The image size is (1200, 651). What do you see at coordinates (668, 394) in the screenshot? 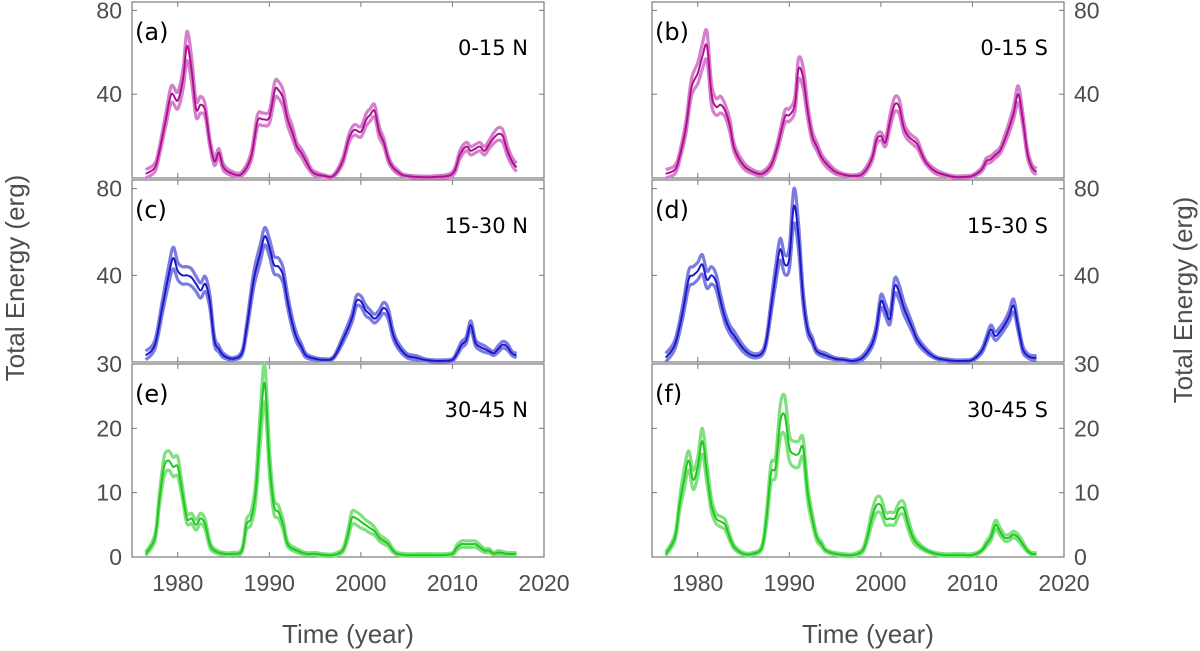
I see `panel-label: (f)` at bounding box center [668, 394].